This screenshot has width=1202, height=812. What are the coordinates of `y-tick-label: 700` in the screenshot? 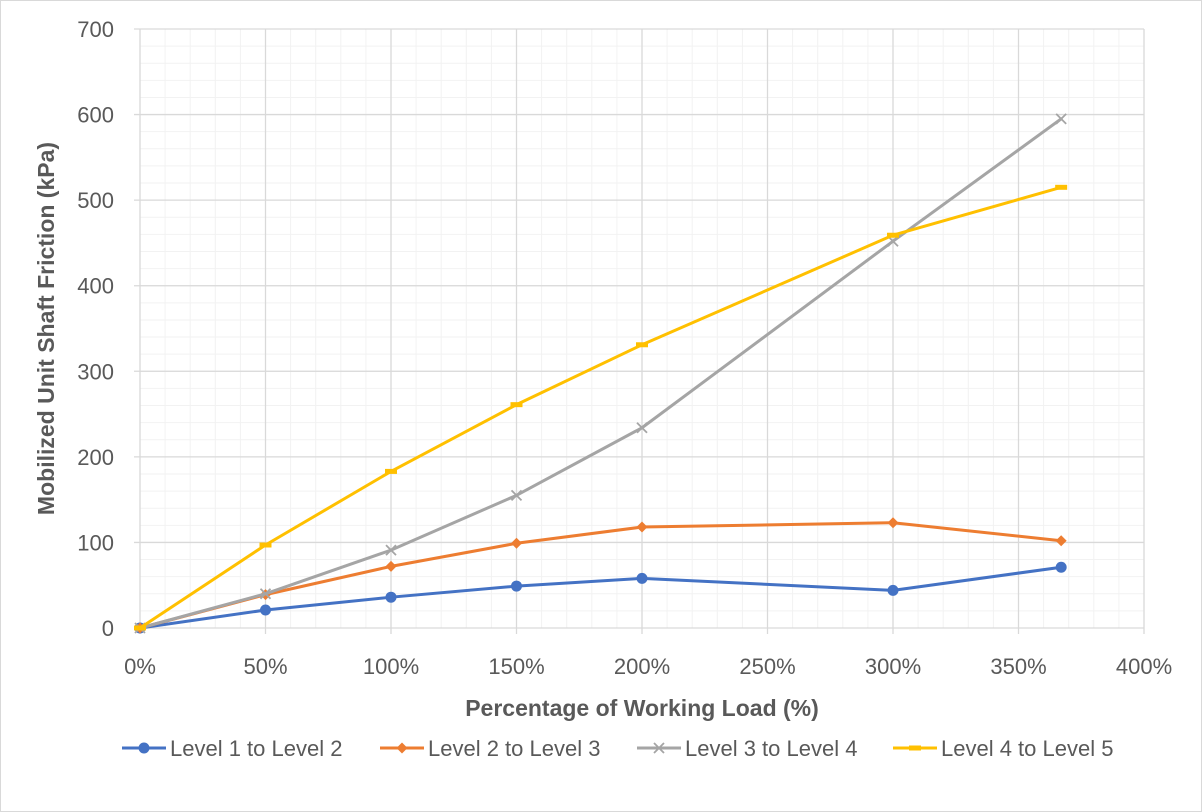 It's located at (95, 29).